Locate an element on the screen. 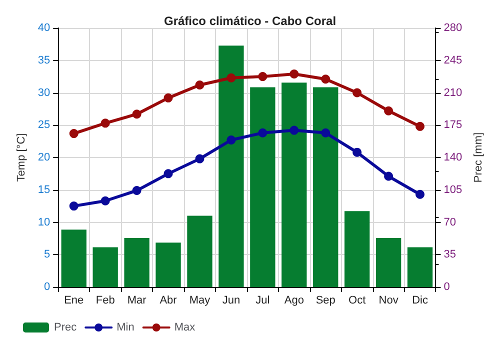 This screenshot has height=350, width=500. y2-tick-label: 70 is located at coordinates (450, 222).